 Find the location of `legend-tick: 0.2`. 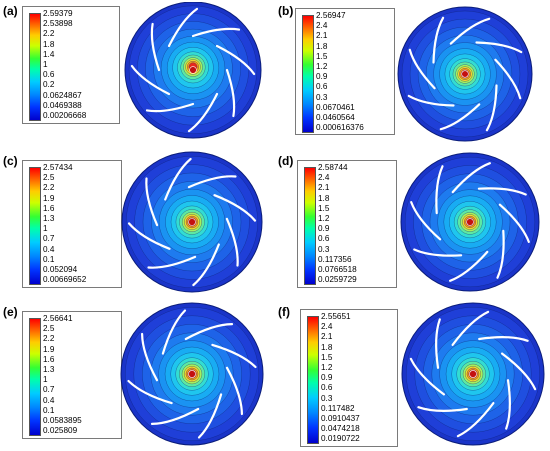

legend-tick: 0.2 is located at coordinates (49, 85).